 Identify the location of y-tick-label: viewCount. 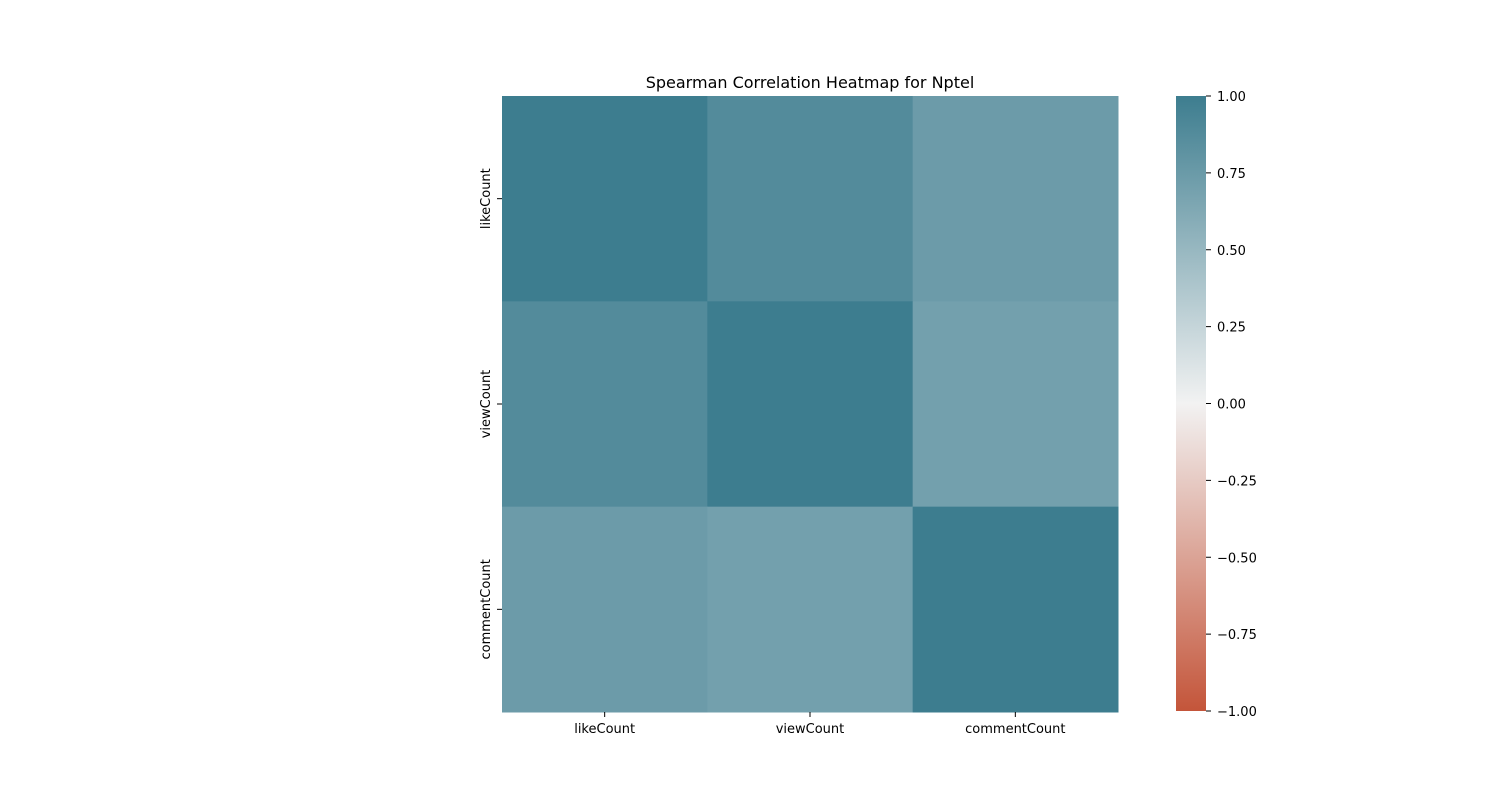
(486, 404).